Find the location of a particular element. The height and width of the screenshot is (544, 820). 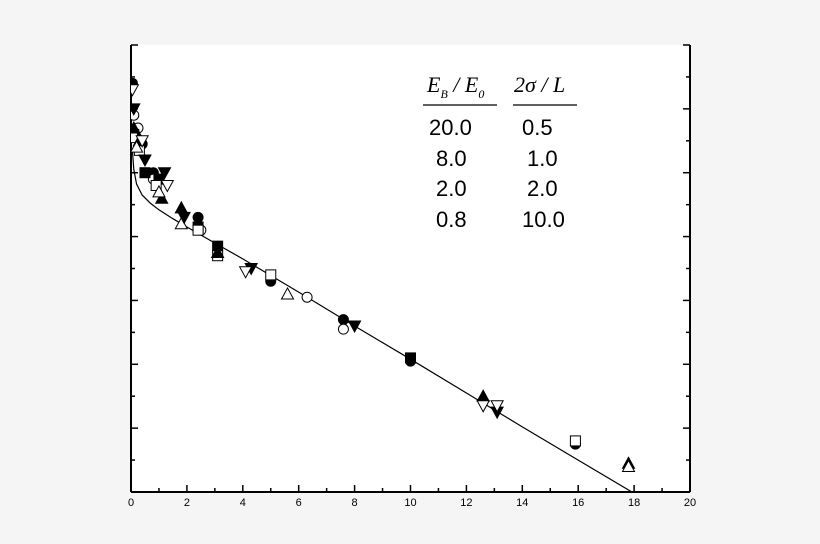

x-tick-label: 16 is located at coordinates (578, 503).